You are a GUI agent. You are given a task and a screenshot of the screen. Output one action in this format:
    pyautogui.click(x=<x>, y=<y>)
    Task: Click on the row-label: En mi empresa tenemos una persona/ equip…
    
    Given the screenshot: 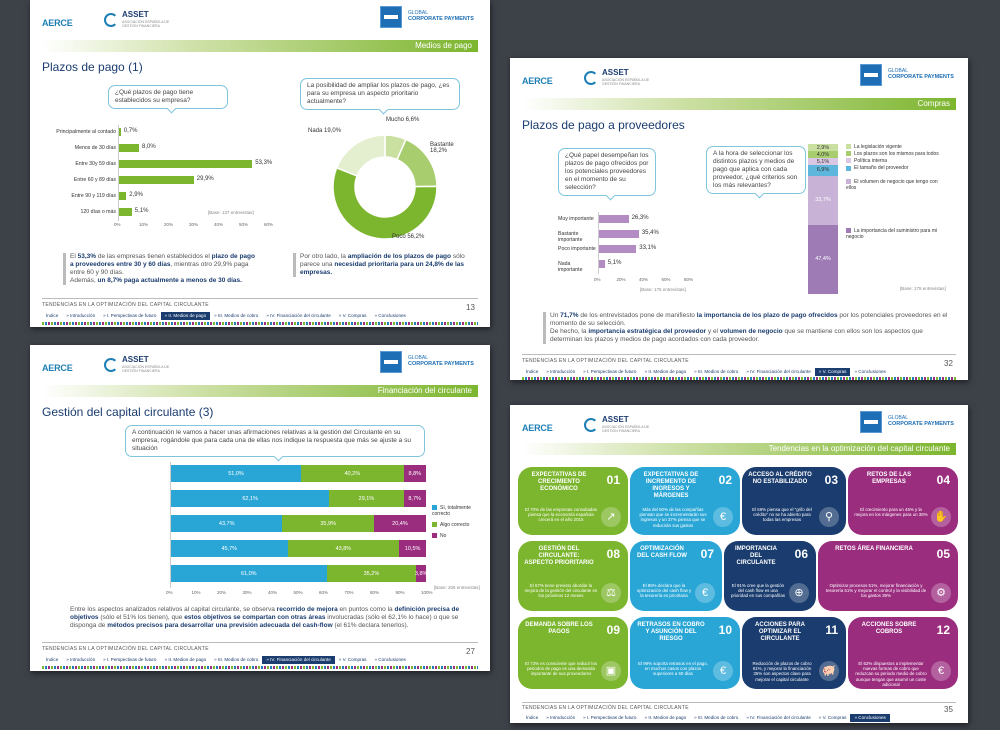 What is the action you would take?
    pyautogui.click(x=121, y=523)
    